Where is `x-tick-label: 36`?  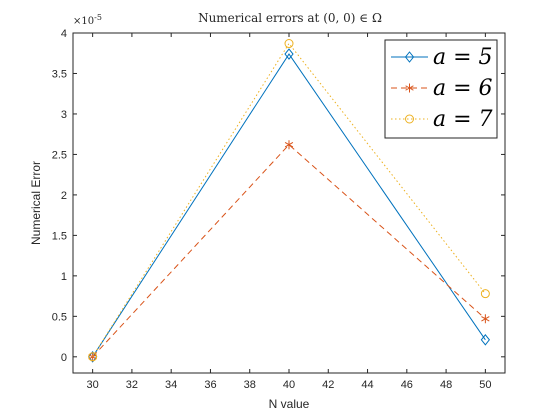
x-tick-label: 36 is located at coordinates (210, 385).